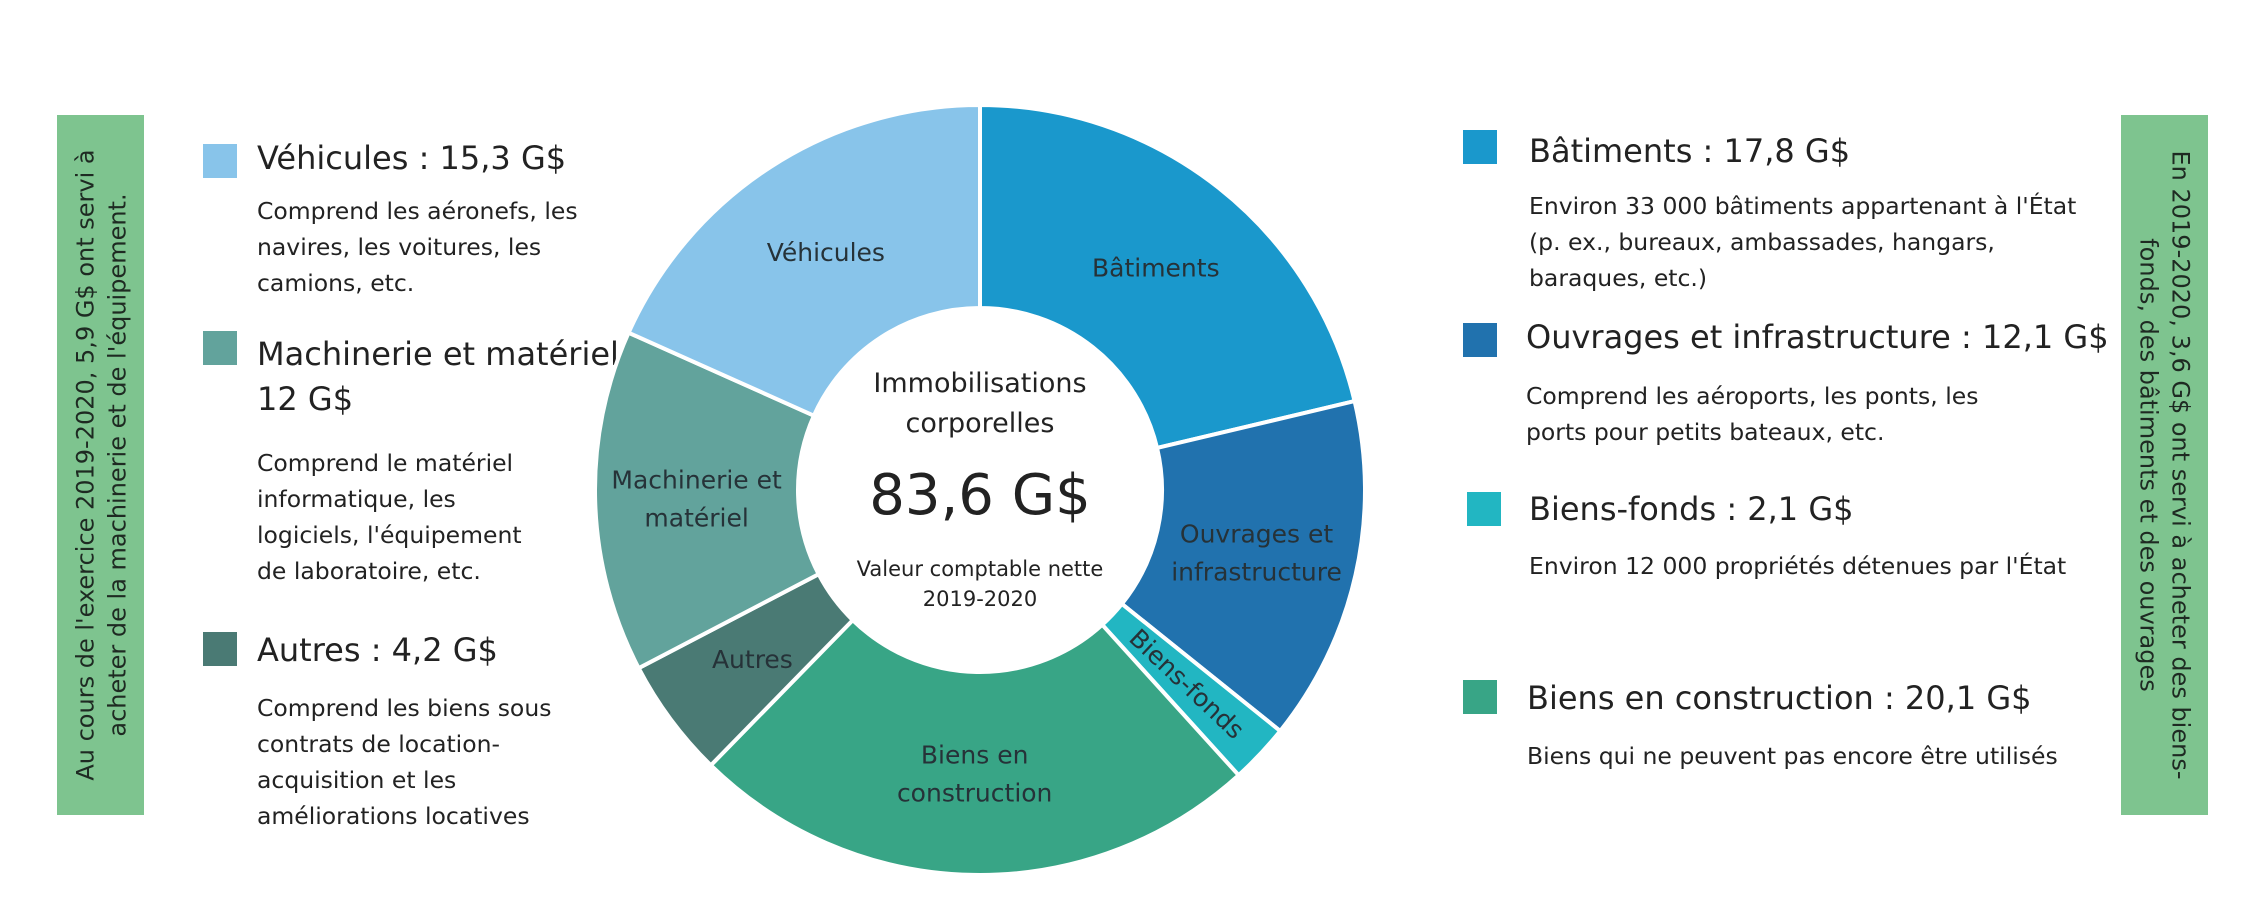 The image size is (2267, 913). Describe the element at coordinates (1156, 268) in the screenshot. I see `donut-label-batiments: Bâtiments` at that location.